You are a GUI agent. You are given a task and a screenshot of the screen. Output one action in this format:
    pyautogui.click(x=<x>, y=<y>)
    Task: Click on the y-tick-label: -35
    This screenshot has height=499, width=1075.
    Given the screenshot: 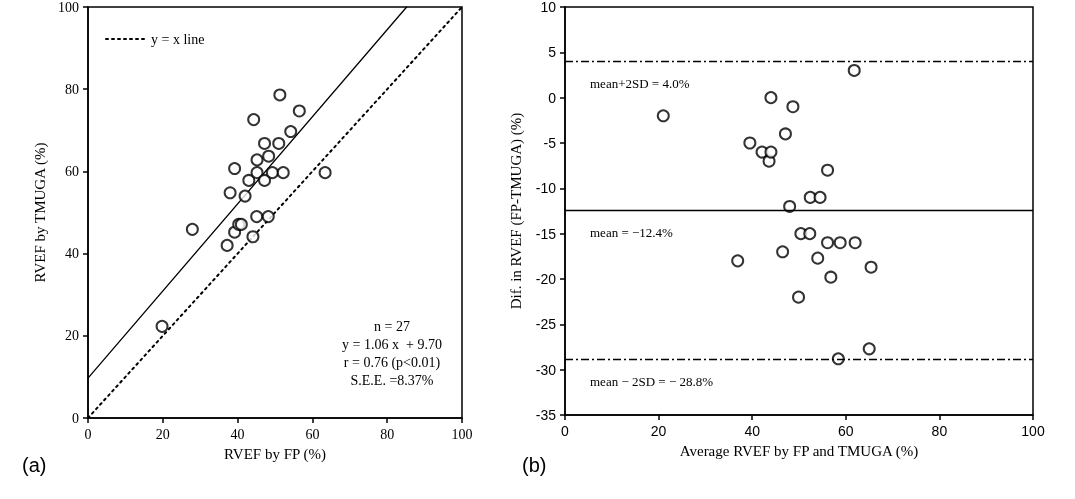 What is the action you would take?
    pyautogui.click(x=546, y=415)
    